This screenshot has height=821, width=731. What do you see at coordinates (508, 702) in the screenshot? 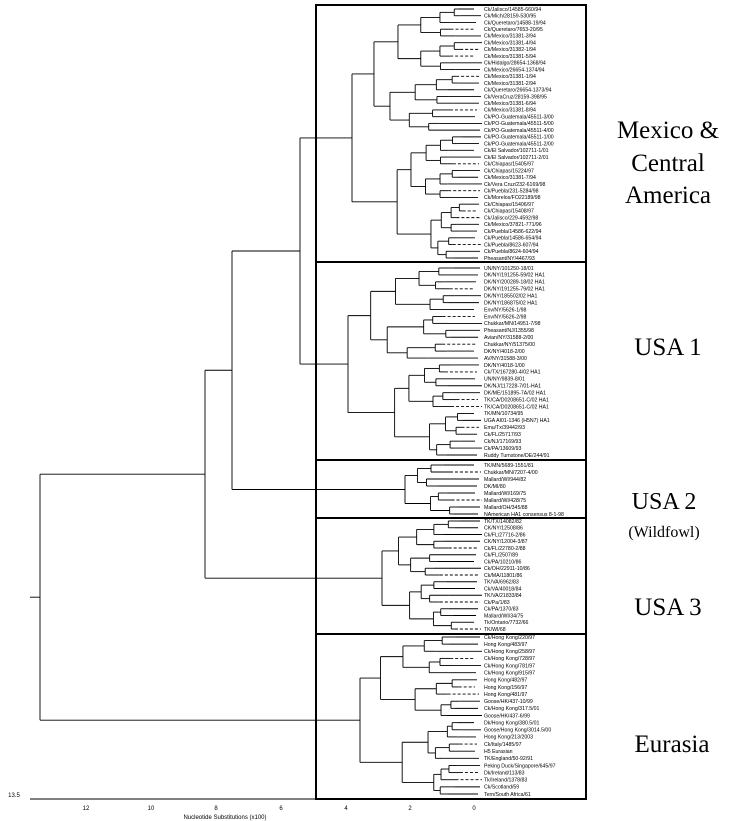
I see `leaf-label: Goose/HK/437-10/99` at bounding box center [508, 702].